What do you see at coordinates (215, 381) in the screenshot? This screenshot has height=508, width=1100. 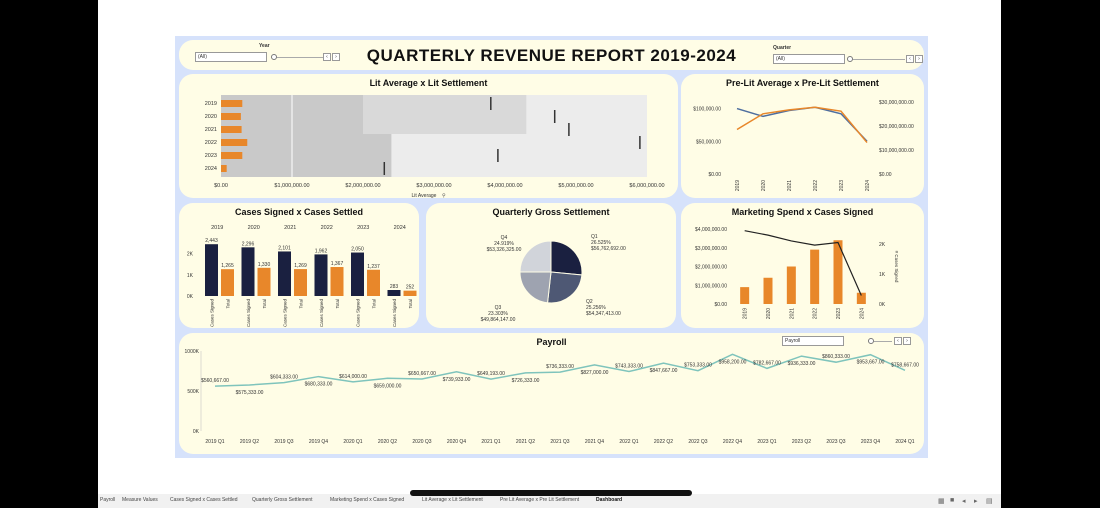 I see `payroll-value-label: $560,667.00` at bounding box center [215, 381].